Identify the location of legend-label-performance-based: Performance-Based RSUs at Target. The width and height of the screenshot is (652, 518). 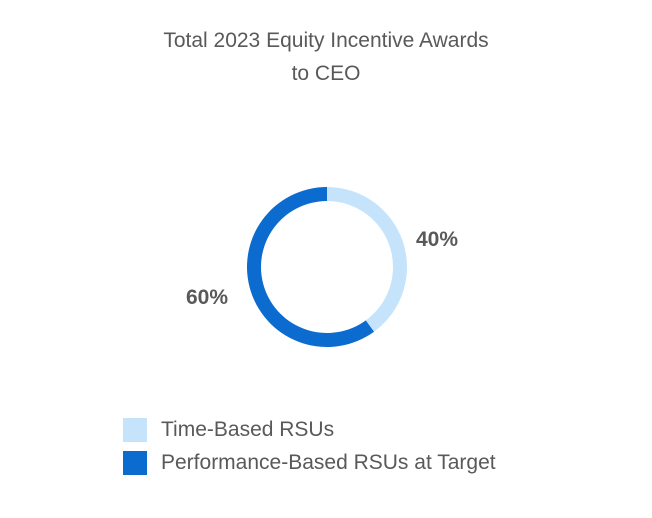
(328, 462).